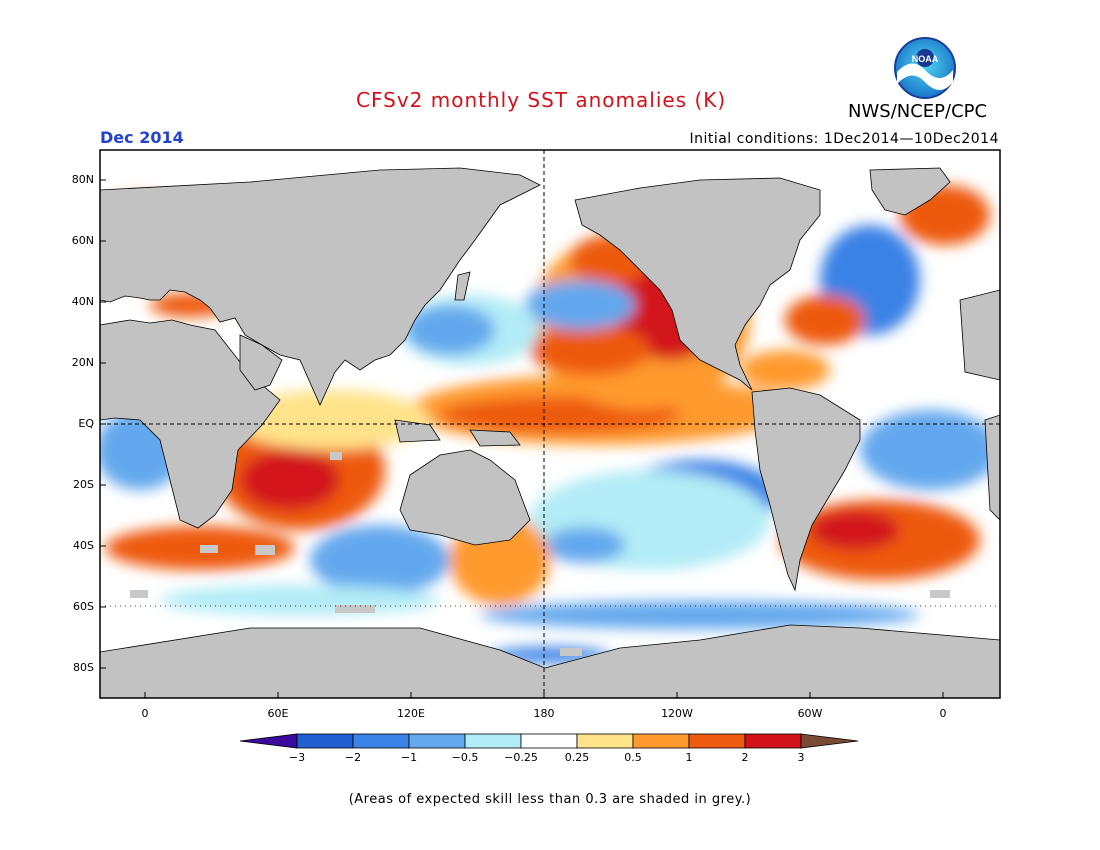 This screenshot has height=850, width=1100. Describe the element at coordinates (801, 757) in the screenshot. I see `colorbar-tick-label: 3` at that location.